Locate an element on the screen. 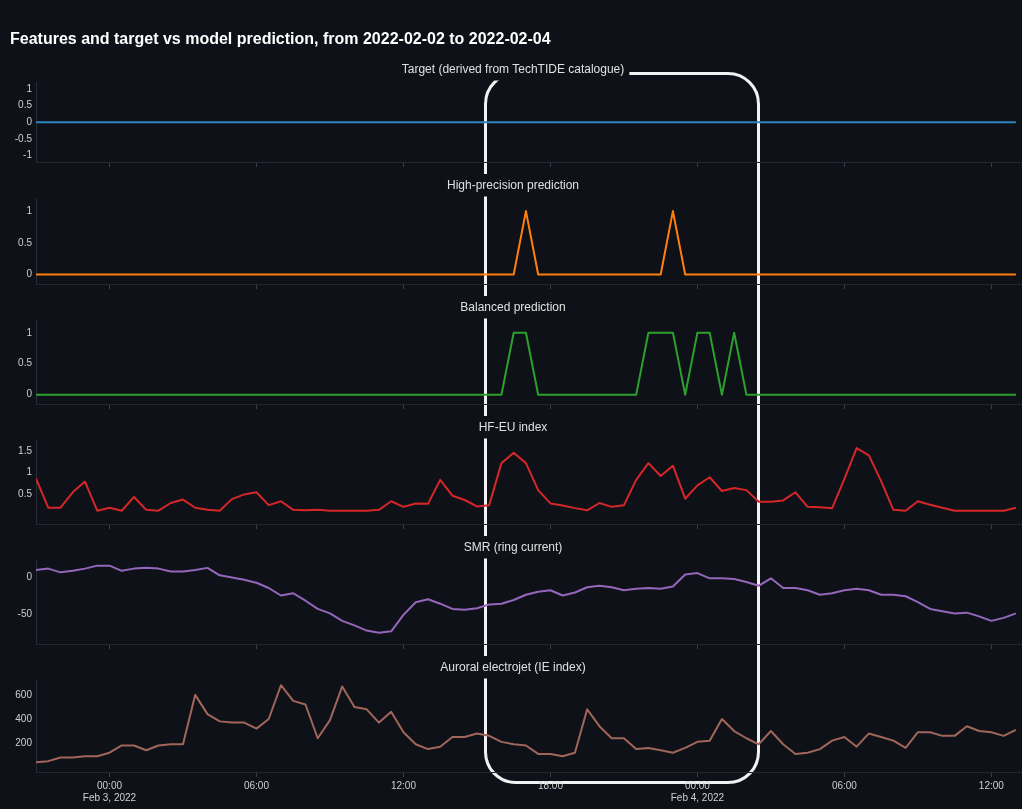 Image resolution: width=1022 pixels, height=809 pixels. y-tick-label: -0.5 is located at coordinates (23, 138).